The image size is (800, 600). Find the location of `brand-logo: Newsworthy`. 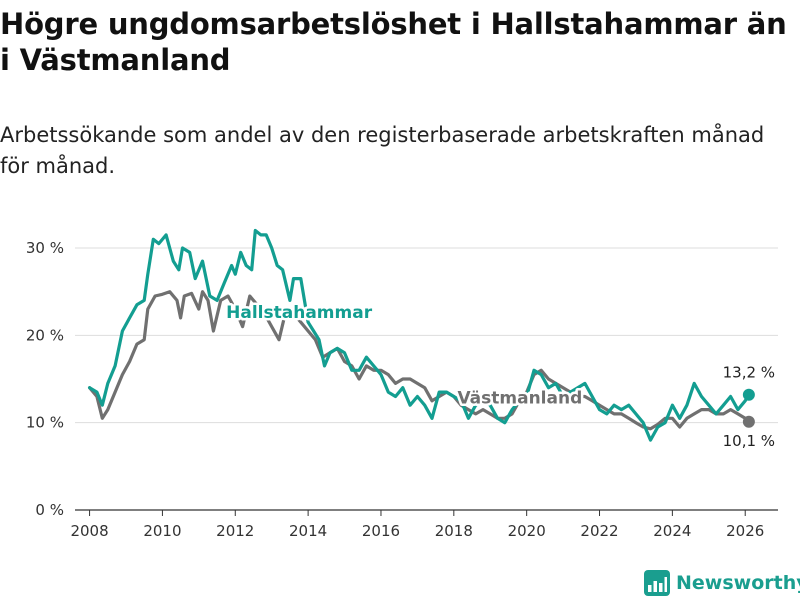

brand-logo: Newsworthy is located at coordinates (722, 583).